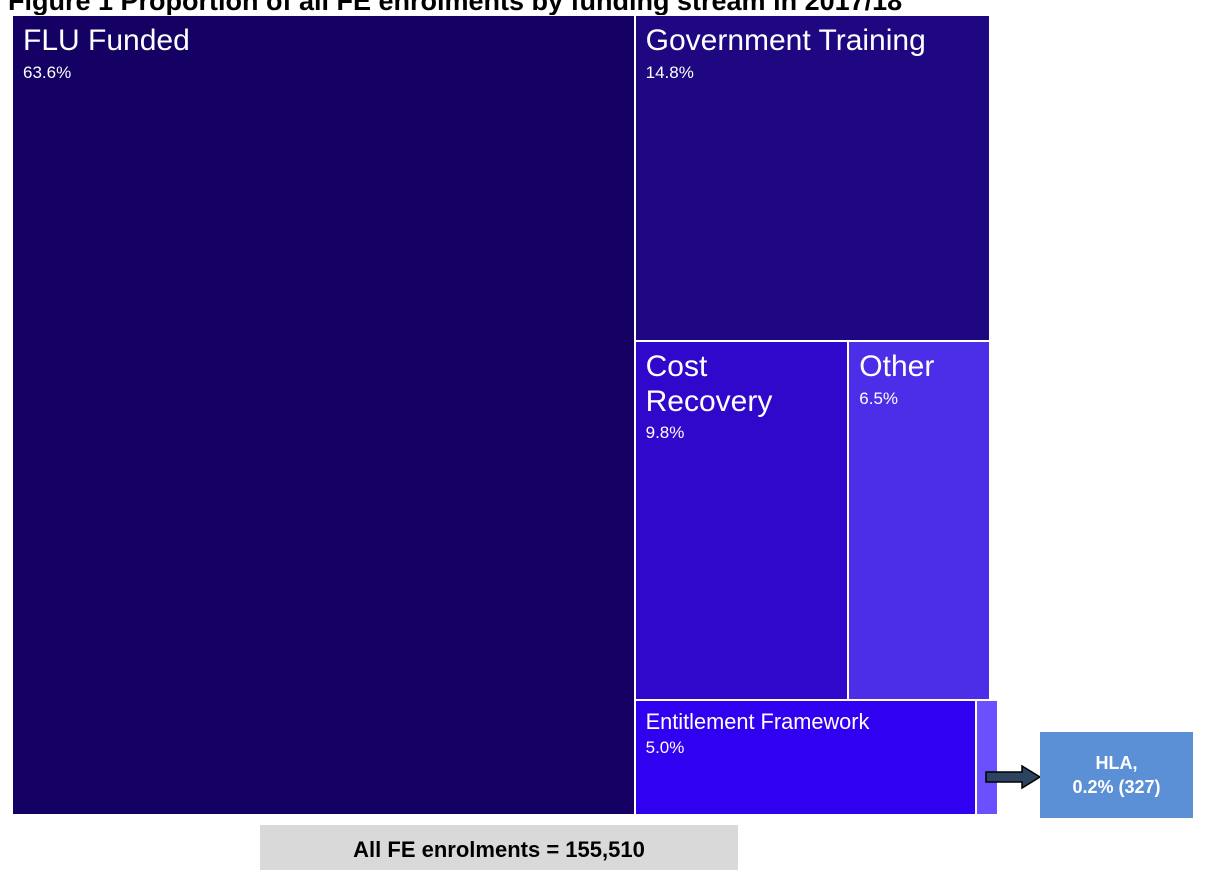  What do you see at coordinates (812, 178) in the screenshot?
I see `tile: Government Training 14.8%` at bounding box center [812, 178].